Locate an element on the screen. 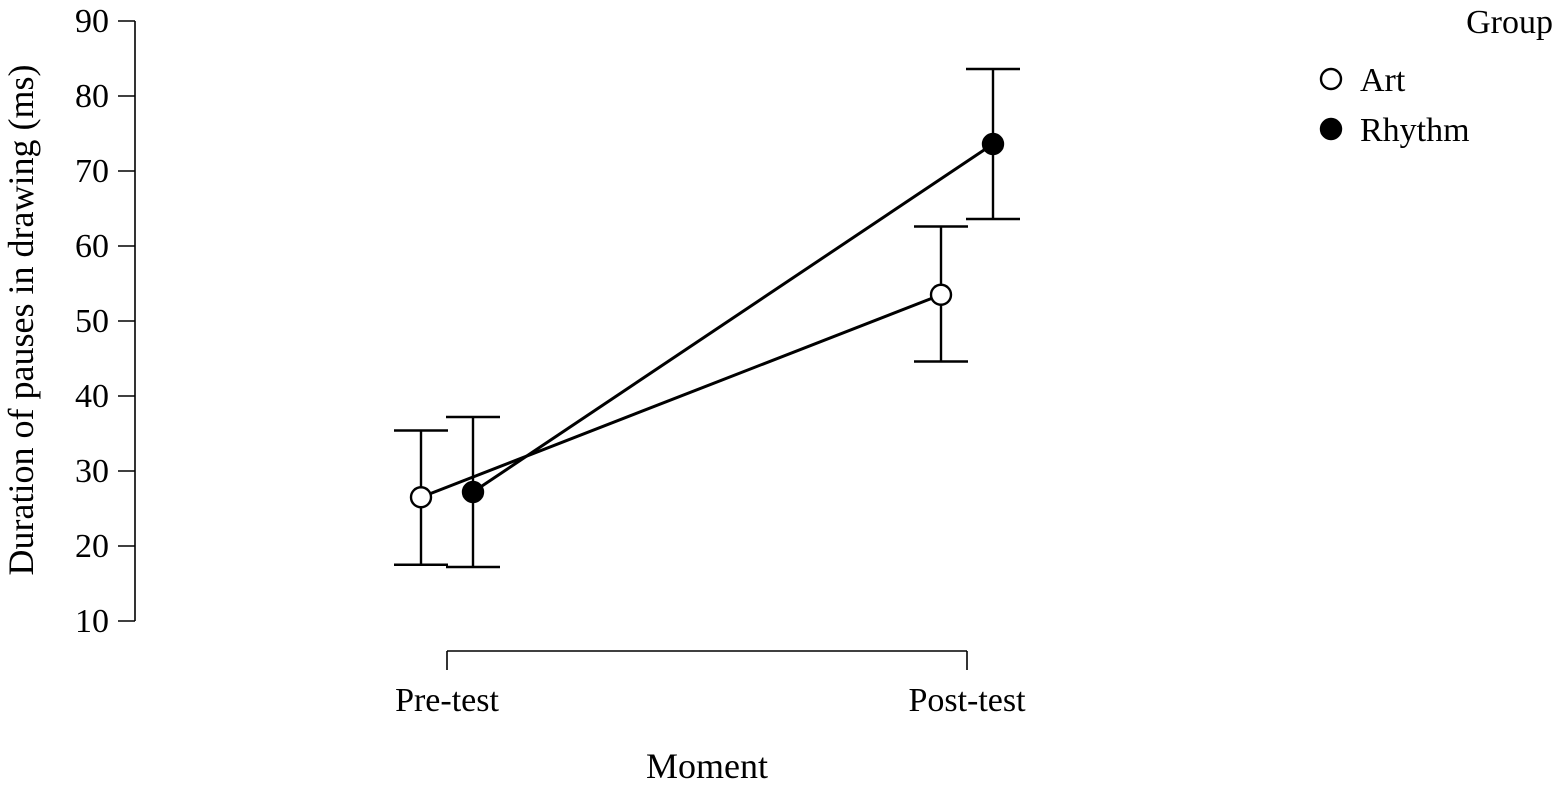 The width and height of the screenshot is (1560, 785). y-tick-label: 80 is located at coordinates (92, 96).